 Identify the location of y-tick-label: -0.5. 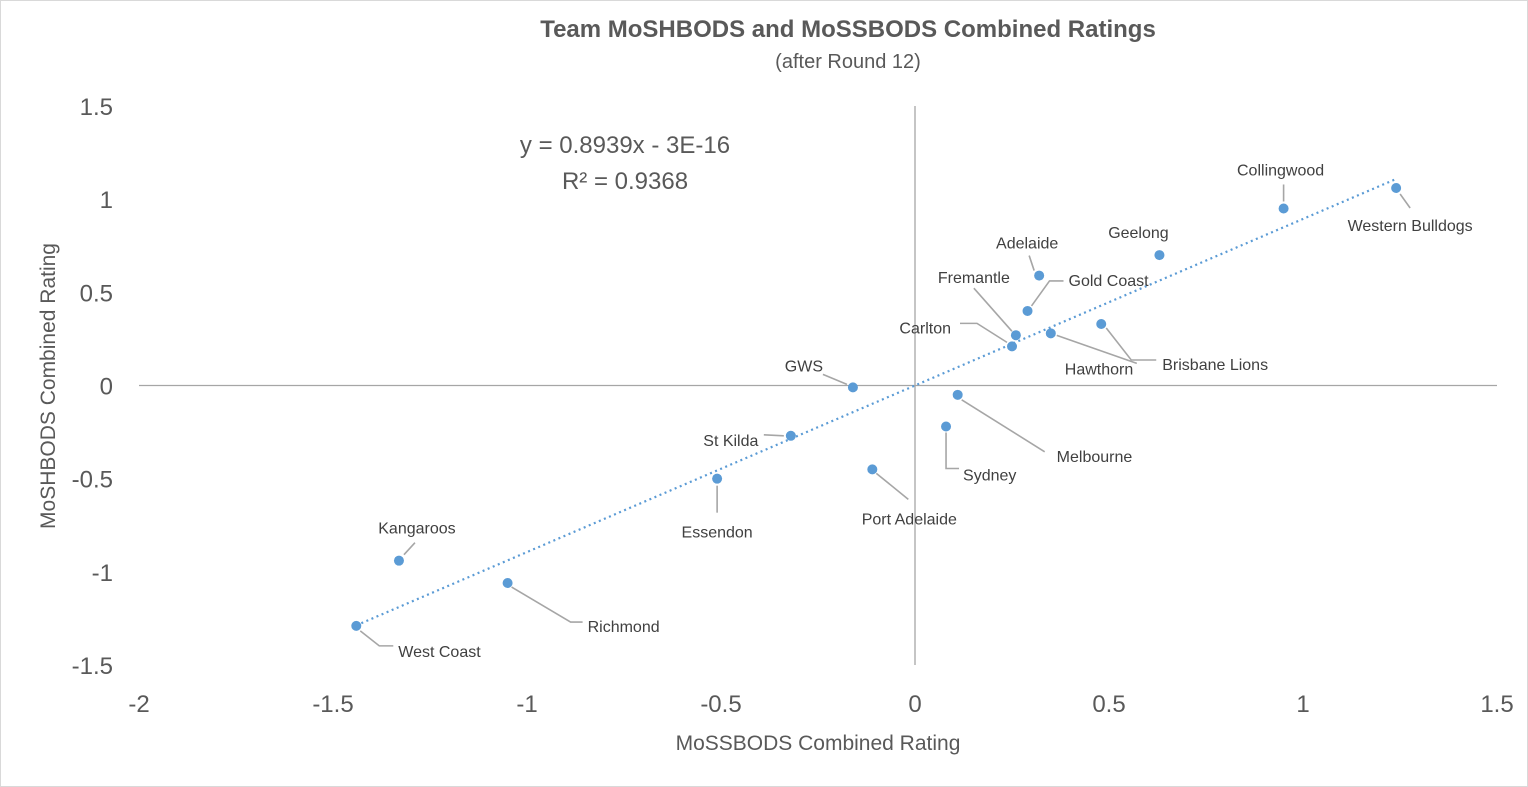
(92, 480).